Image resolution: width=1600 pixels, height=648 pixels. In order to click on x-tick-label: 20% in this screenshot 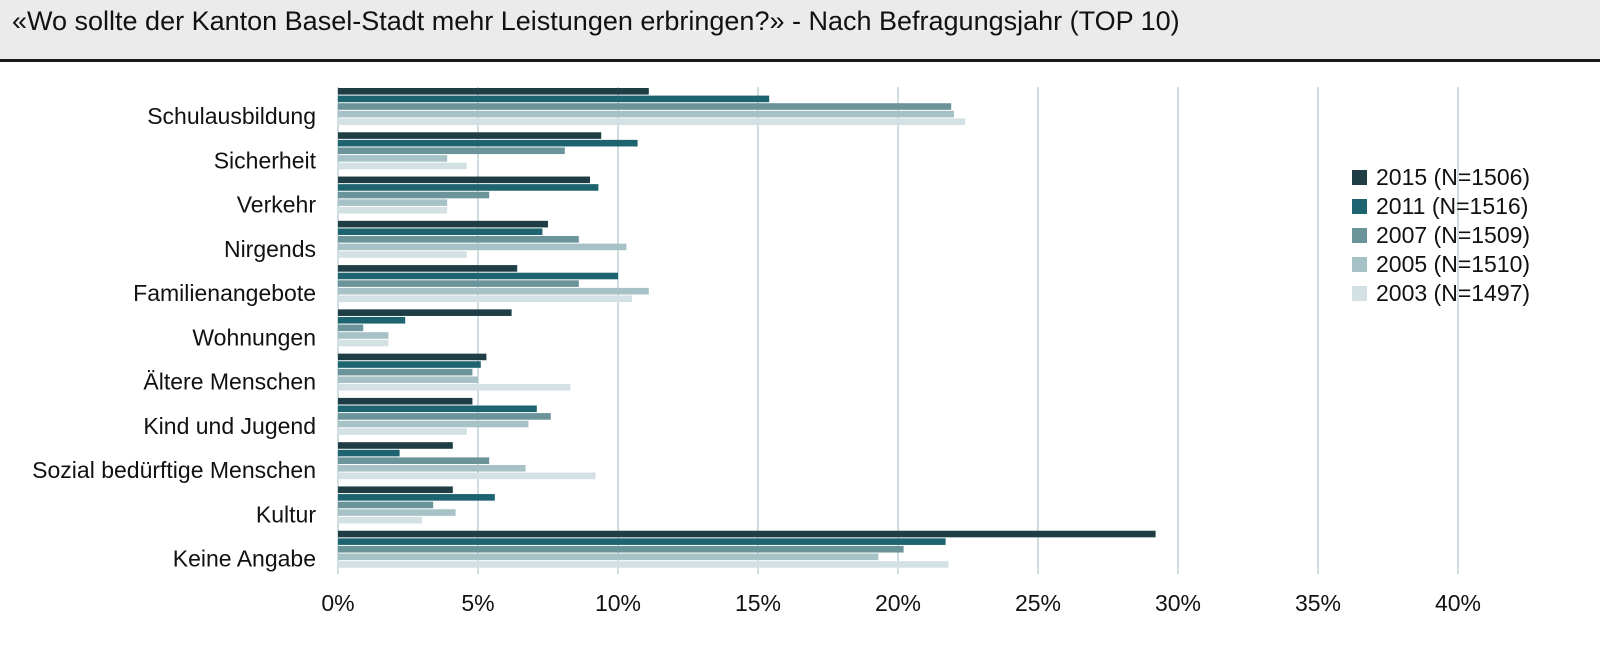, I will do `click(898, 603)`.